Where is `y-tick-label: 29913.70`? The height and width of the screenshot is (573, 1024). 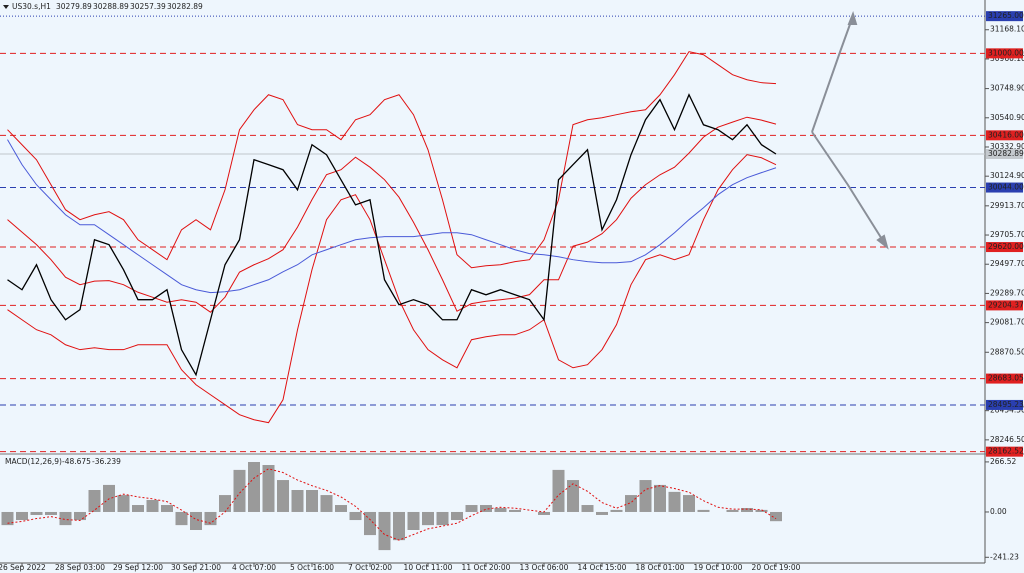
y-tick-label: 29913.70 is located at coordinates (1007, 205).